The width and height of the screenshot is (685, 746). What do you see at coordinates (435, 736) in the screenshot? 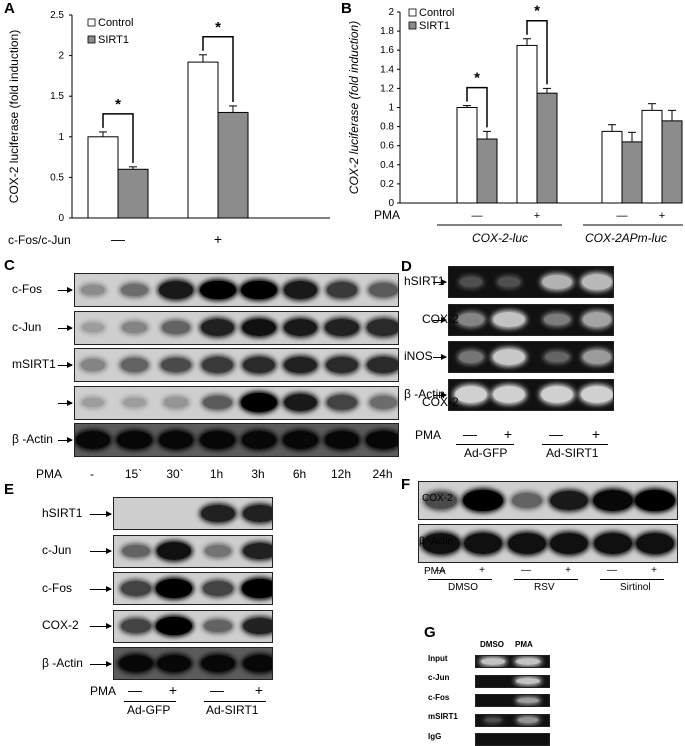
I see `blot-row-label: IgG` at bounding box center [435, 736].